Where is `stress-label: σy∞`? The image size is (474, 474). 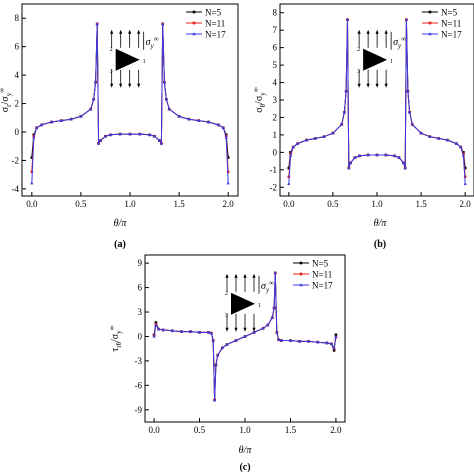 stress-label: σy∞ is located at coordinates (399, 42).